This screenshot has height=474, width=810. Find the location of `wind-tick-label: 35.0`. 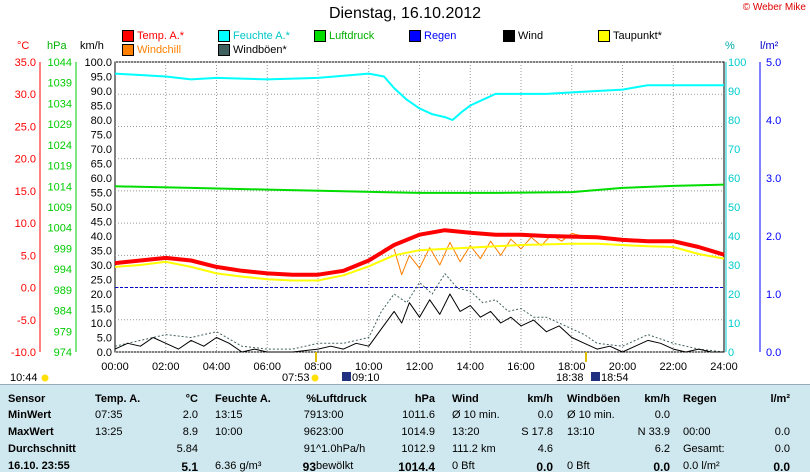

wind-tick-label: 35.0 is located at coordinates (101, 252).